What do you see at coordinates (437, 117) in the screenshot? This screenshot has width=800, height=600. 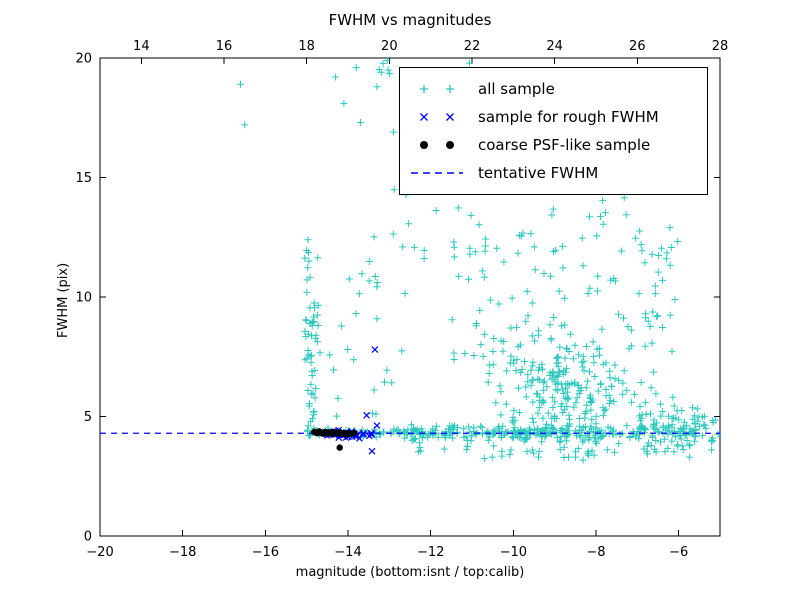 I see `x-marker-icon` at bounding box center [437, 117].